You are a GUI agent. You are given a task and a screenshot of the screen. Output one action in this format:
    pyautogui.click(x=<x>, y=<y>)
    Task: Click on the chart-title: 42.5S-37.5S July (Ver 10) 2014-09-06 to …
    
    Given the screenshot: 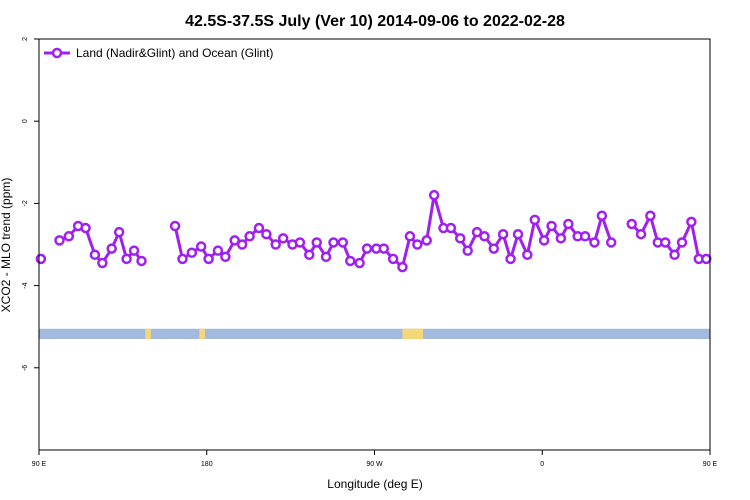 What is the action you would take?
    pyautogui.click(x=375, y=21)
    